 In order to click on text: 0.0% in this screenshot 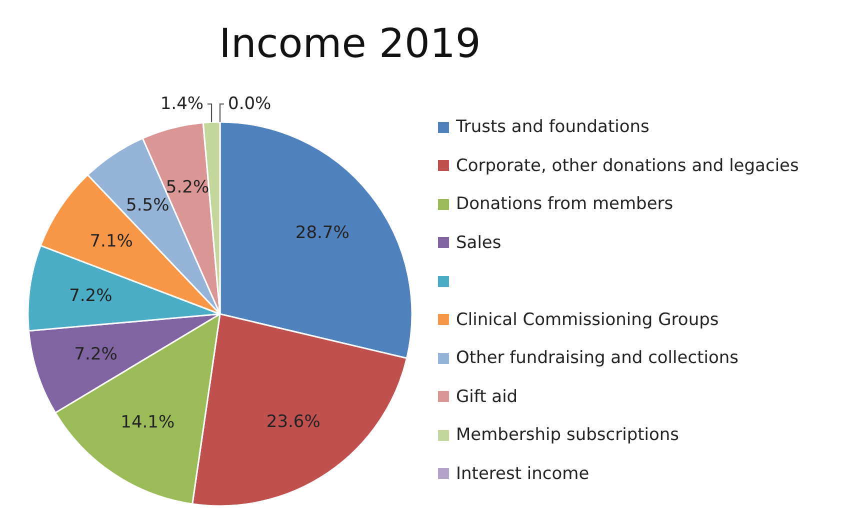, I will do `click(250, 104)`.